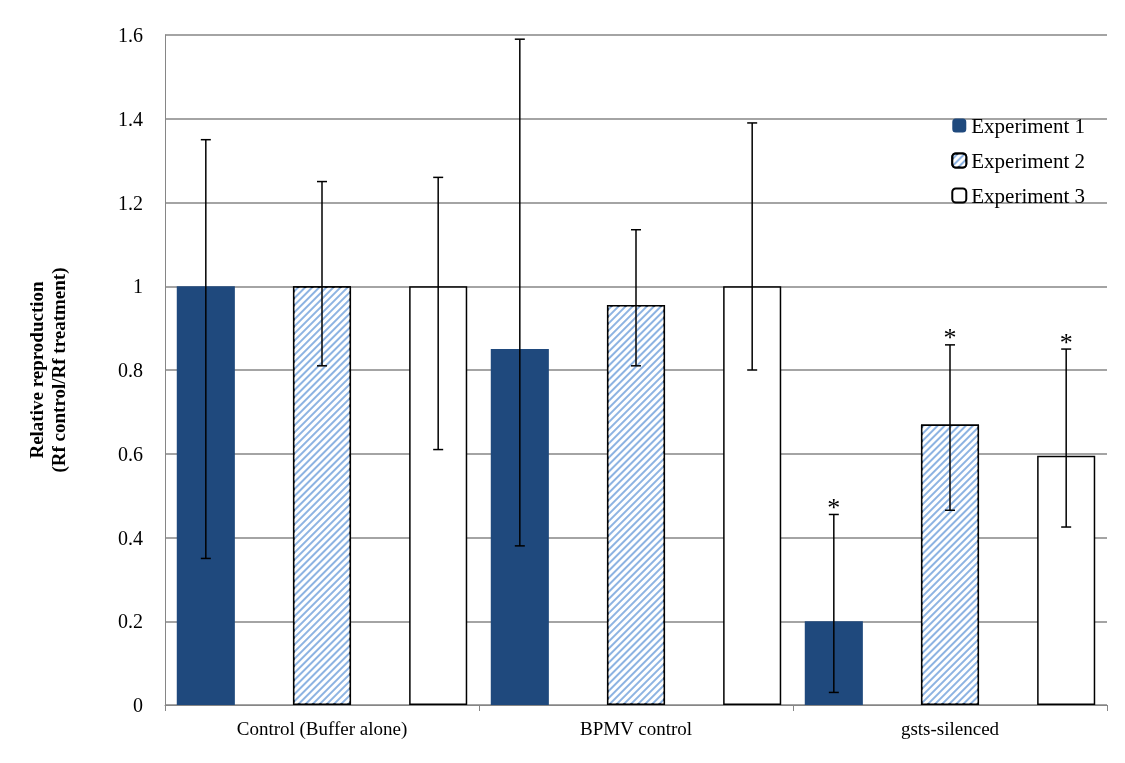 The height and width of the screenshot is (763, 1125). I want to click on y-tick-label: 1.6, so click(130, 35).